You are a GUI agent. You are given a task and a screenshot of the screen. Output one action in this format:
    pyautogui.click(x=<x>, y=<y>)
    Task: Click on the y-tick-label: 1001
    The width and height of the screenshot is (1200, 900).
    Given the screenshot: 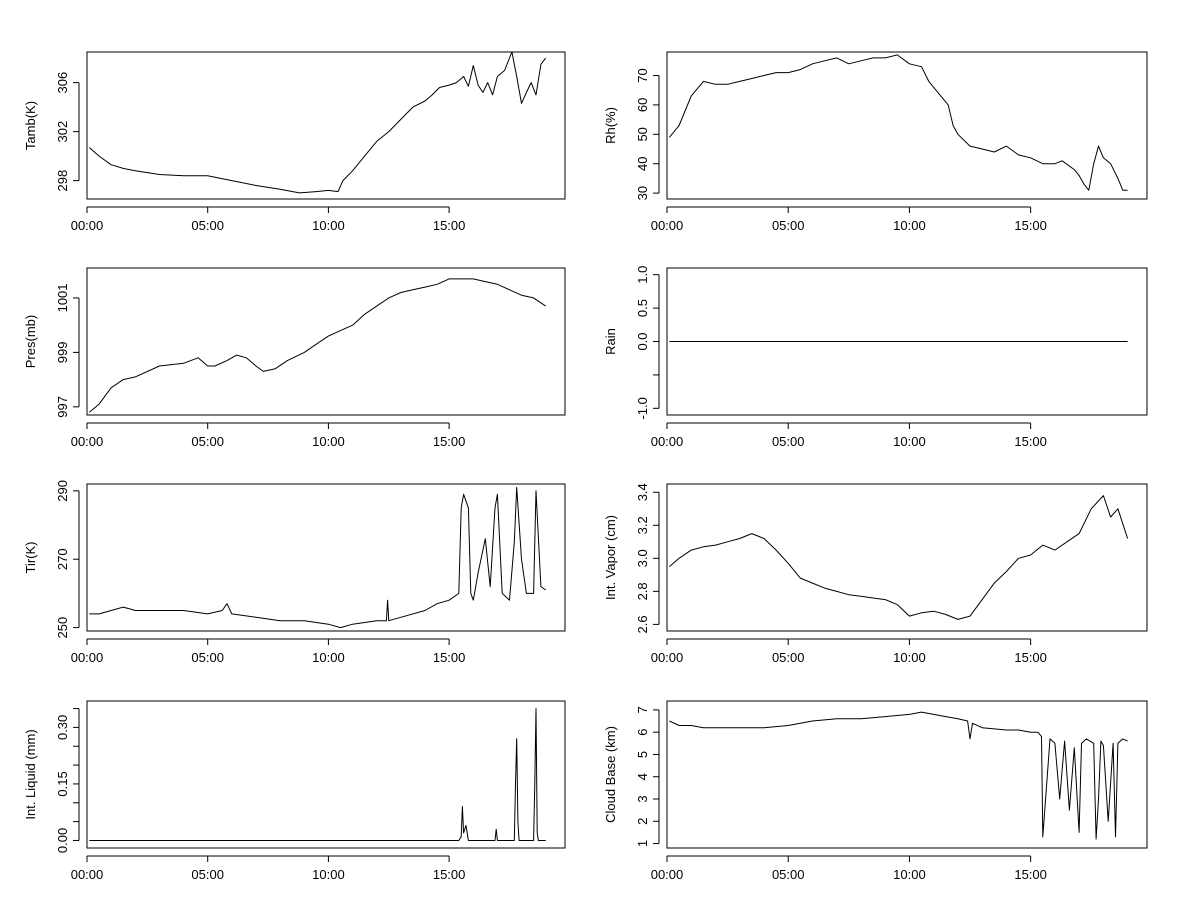 What is the action you would take?
    pyautogui.click(x=62, y=297)
    